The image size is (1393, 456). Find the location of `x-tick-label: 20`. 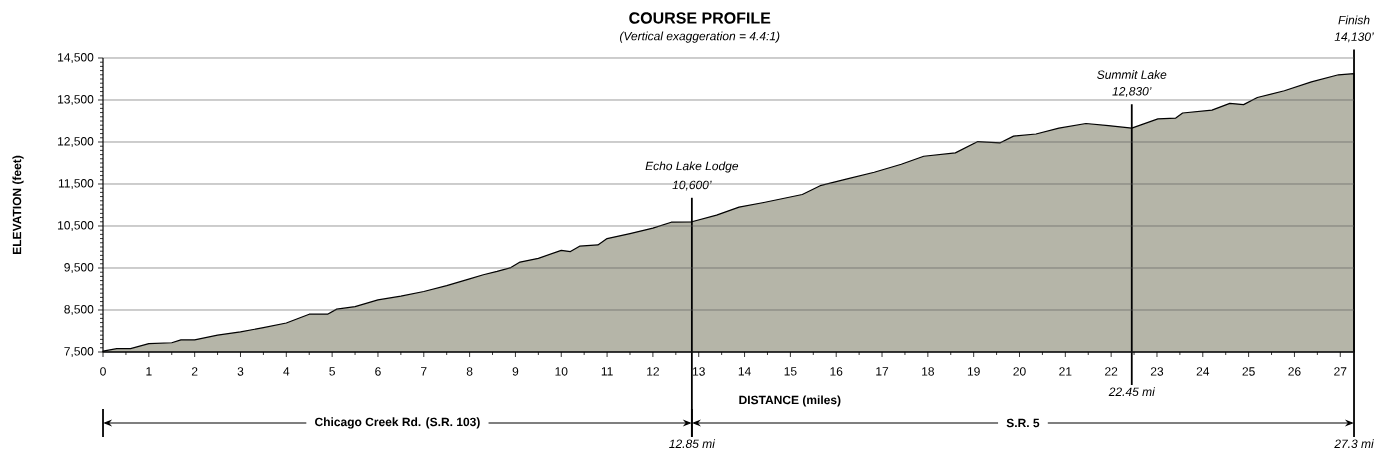

x-tick-label: 20 is located at coordinates (1019, 371).